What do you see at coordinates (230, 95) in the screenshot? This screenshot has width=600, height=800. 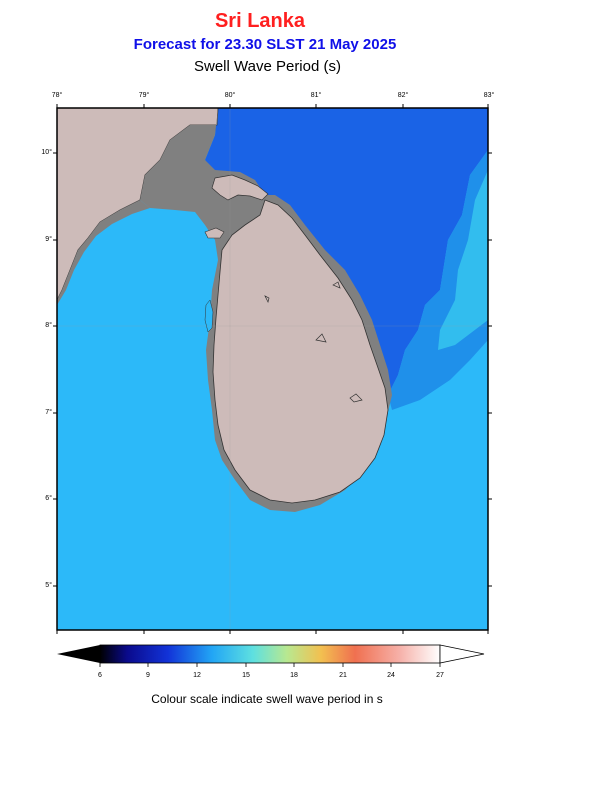 I see `lon-tick-80: 80°` at bounding box center [230, 95].